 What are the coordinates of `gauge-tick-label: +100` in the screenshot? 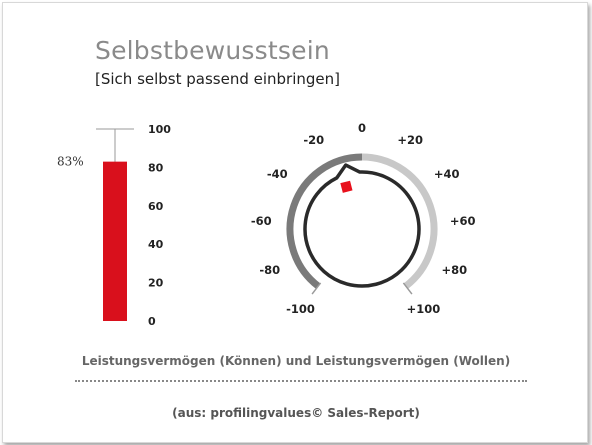 It's located at (424, 309).